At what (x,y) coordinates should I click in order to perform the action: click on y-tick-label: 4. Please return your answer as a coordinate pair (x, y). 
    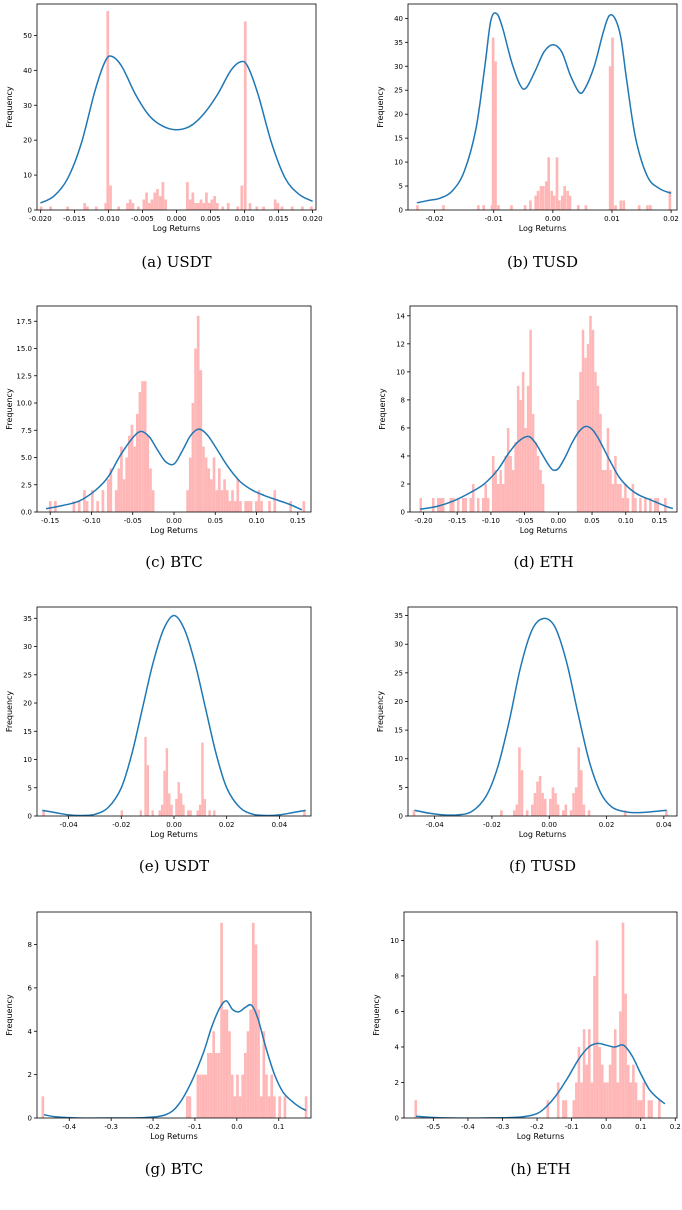
    Looking at the image, I should click on (397, 1047).